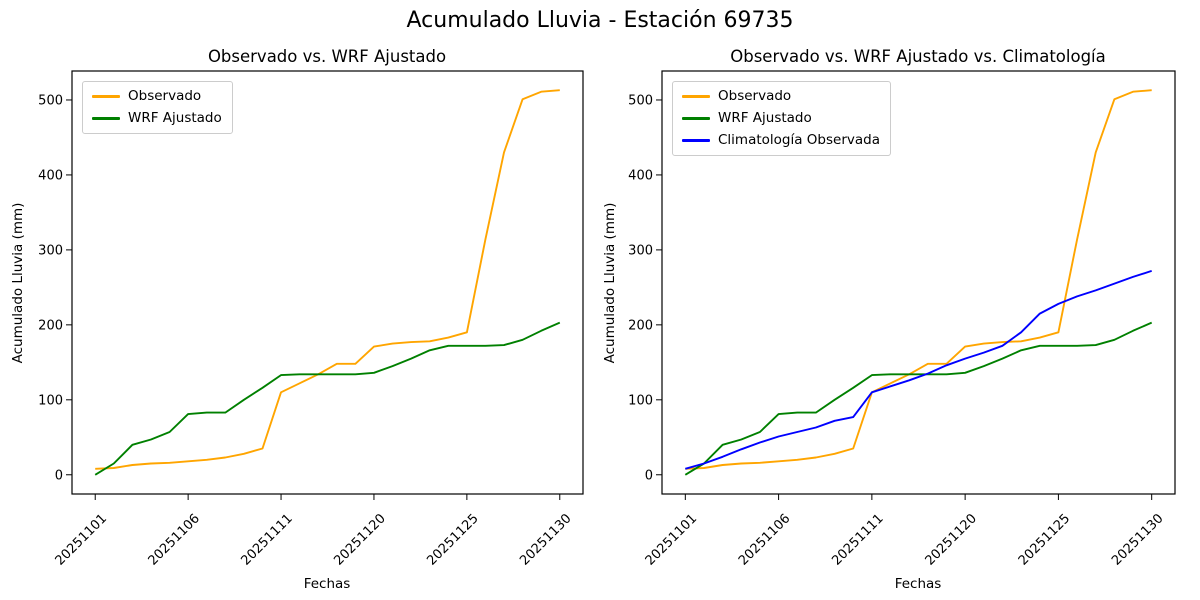  Describe the element at coordinates (327, 56) in the screenshot. I see `left-chart-title: Observado vs. WRF Ajustado` at that location.